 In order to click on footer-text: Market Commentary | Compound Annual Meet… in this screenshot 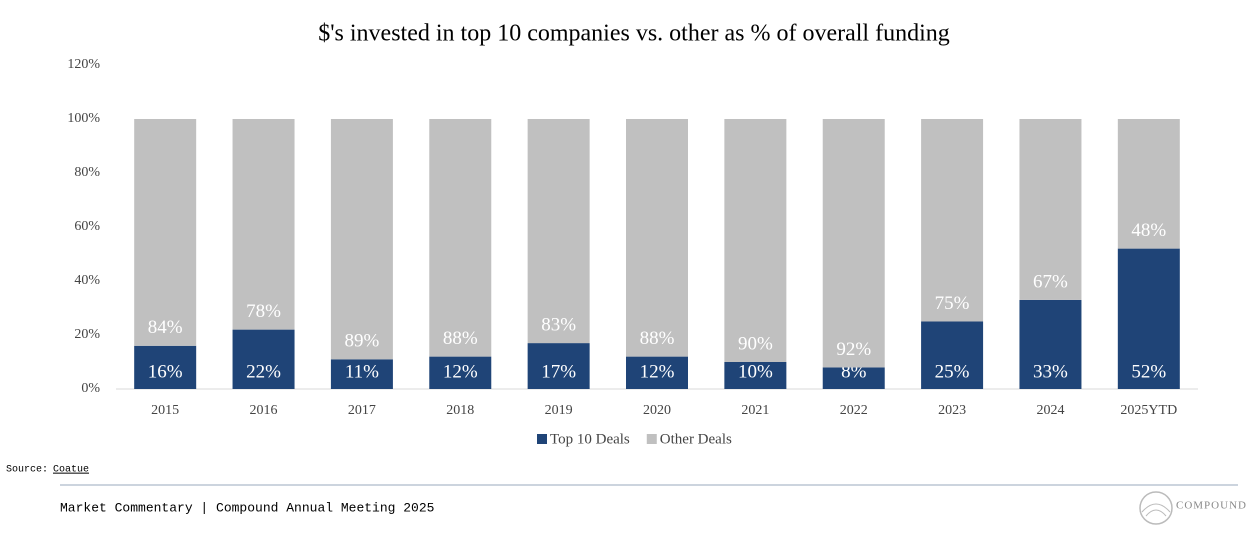, I will do `click(247, 507)`.